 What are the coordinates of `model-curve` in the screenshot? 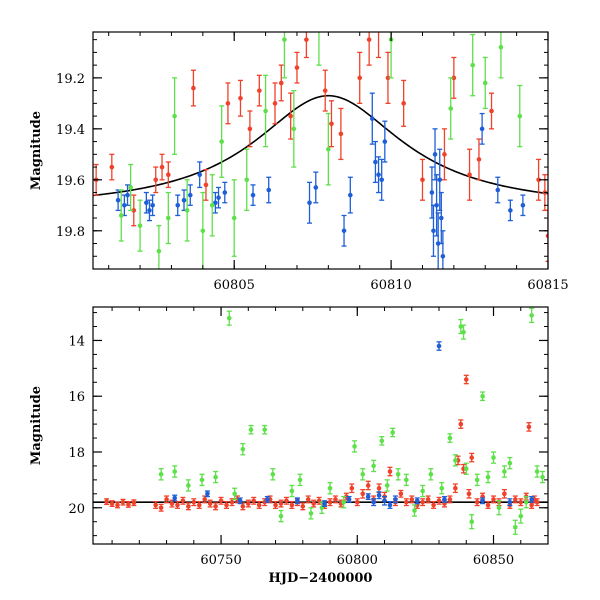 It's located at (320, 145).